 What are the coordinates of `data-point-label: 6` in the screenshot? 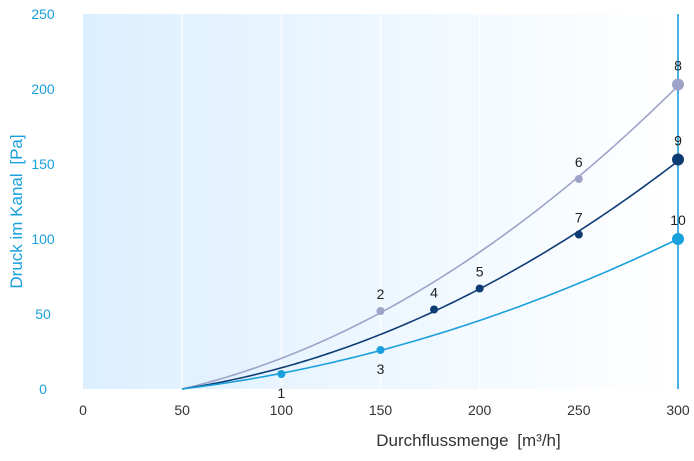 It's located at (579, 162).